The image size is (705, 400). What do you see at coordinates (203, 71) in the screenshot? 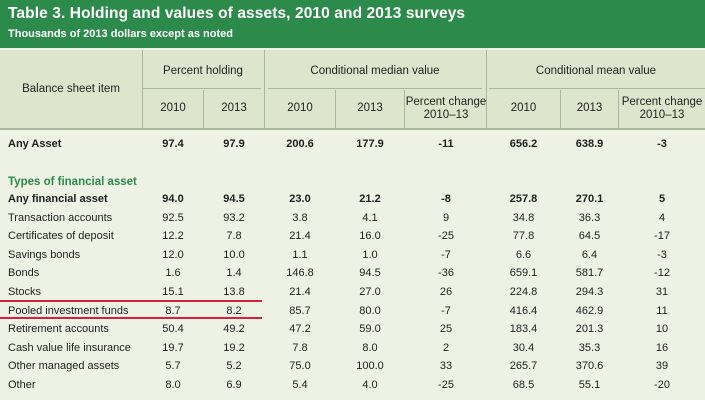
I see `header-percent-holding: Percent holding` at bounding box center [203, 71].